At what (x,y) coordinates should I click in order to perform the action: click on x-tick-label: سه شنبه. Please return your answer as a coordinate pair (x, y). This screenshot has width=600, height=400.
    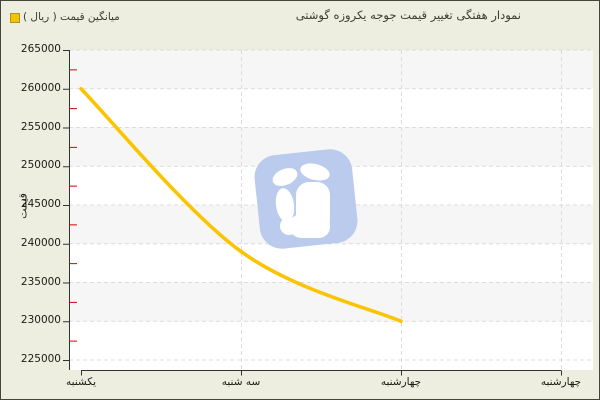
    Looking at the image, I should click on (241, 382).